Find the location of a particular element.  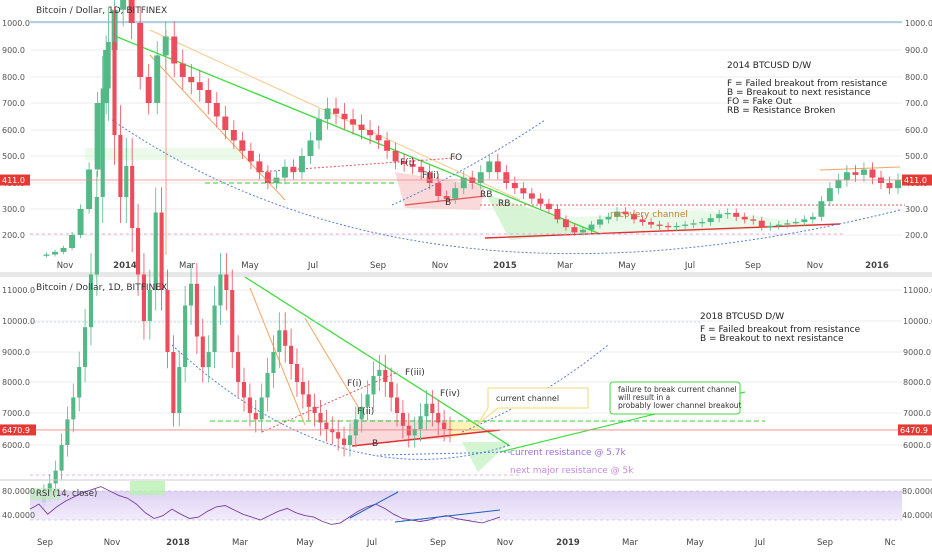

rsi-overbought-highlight-left is located at coordinates (45, 494).